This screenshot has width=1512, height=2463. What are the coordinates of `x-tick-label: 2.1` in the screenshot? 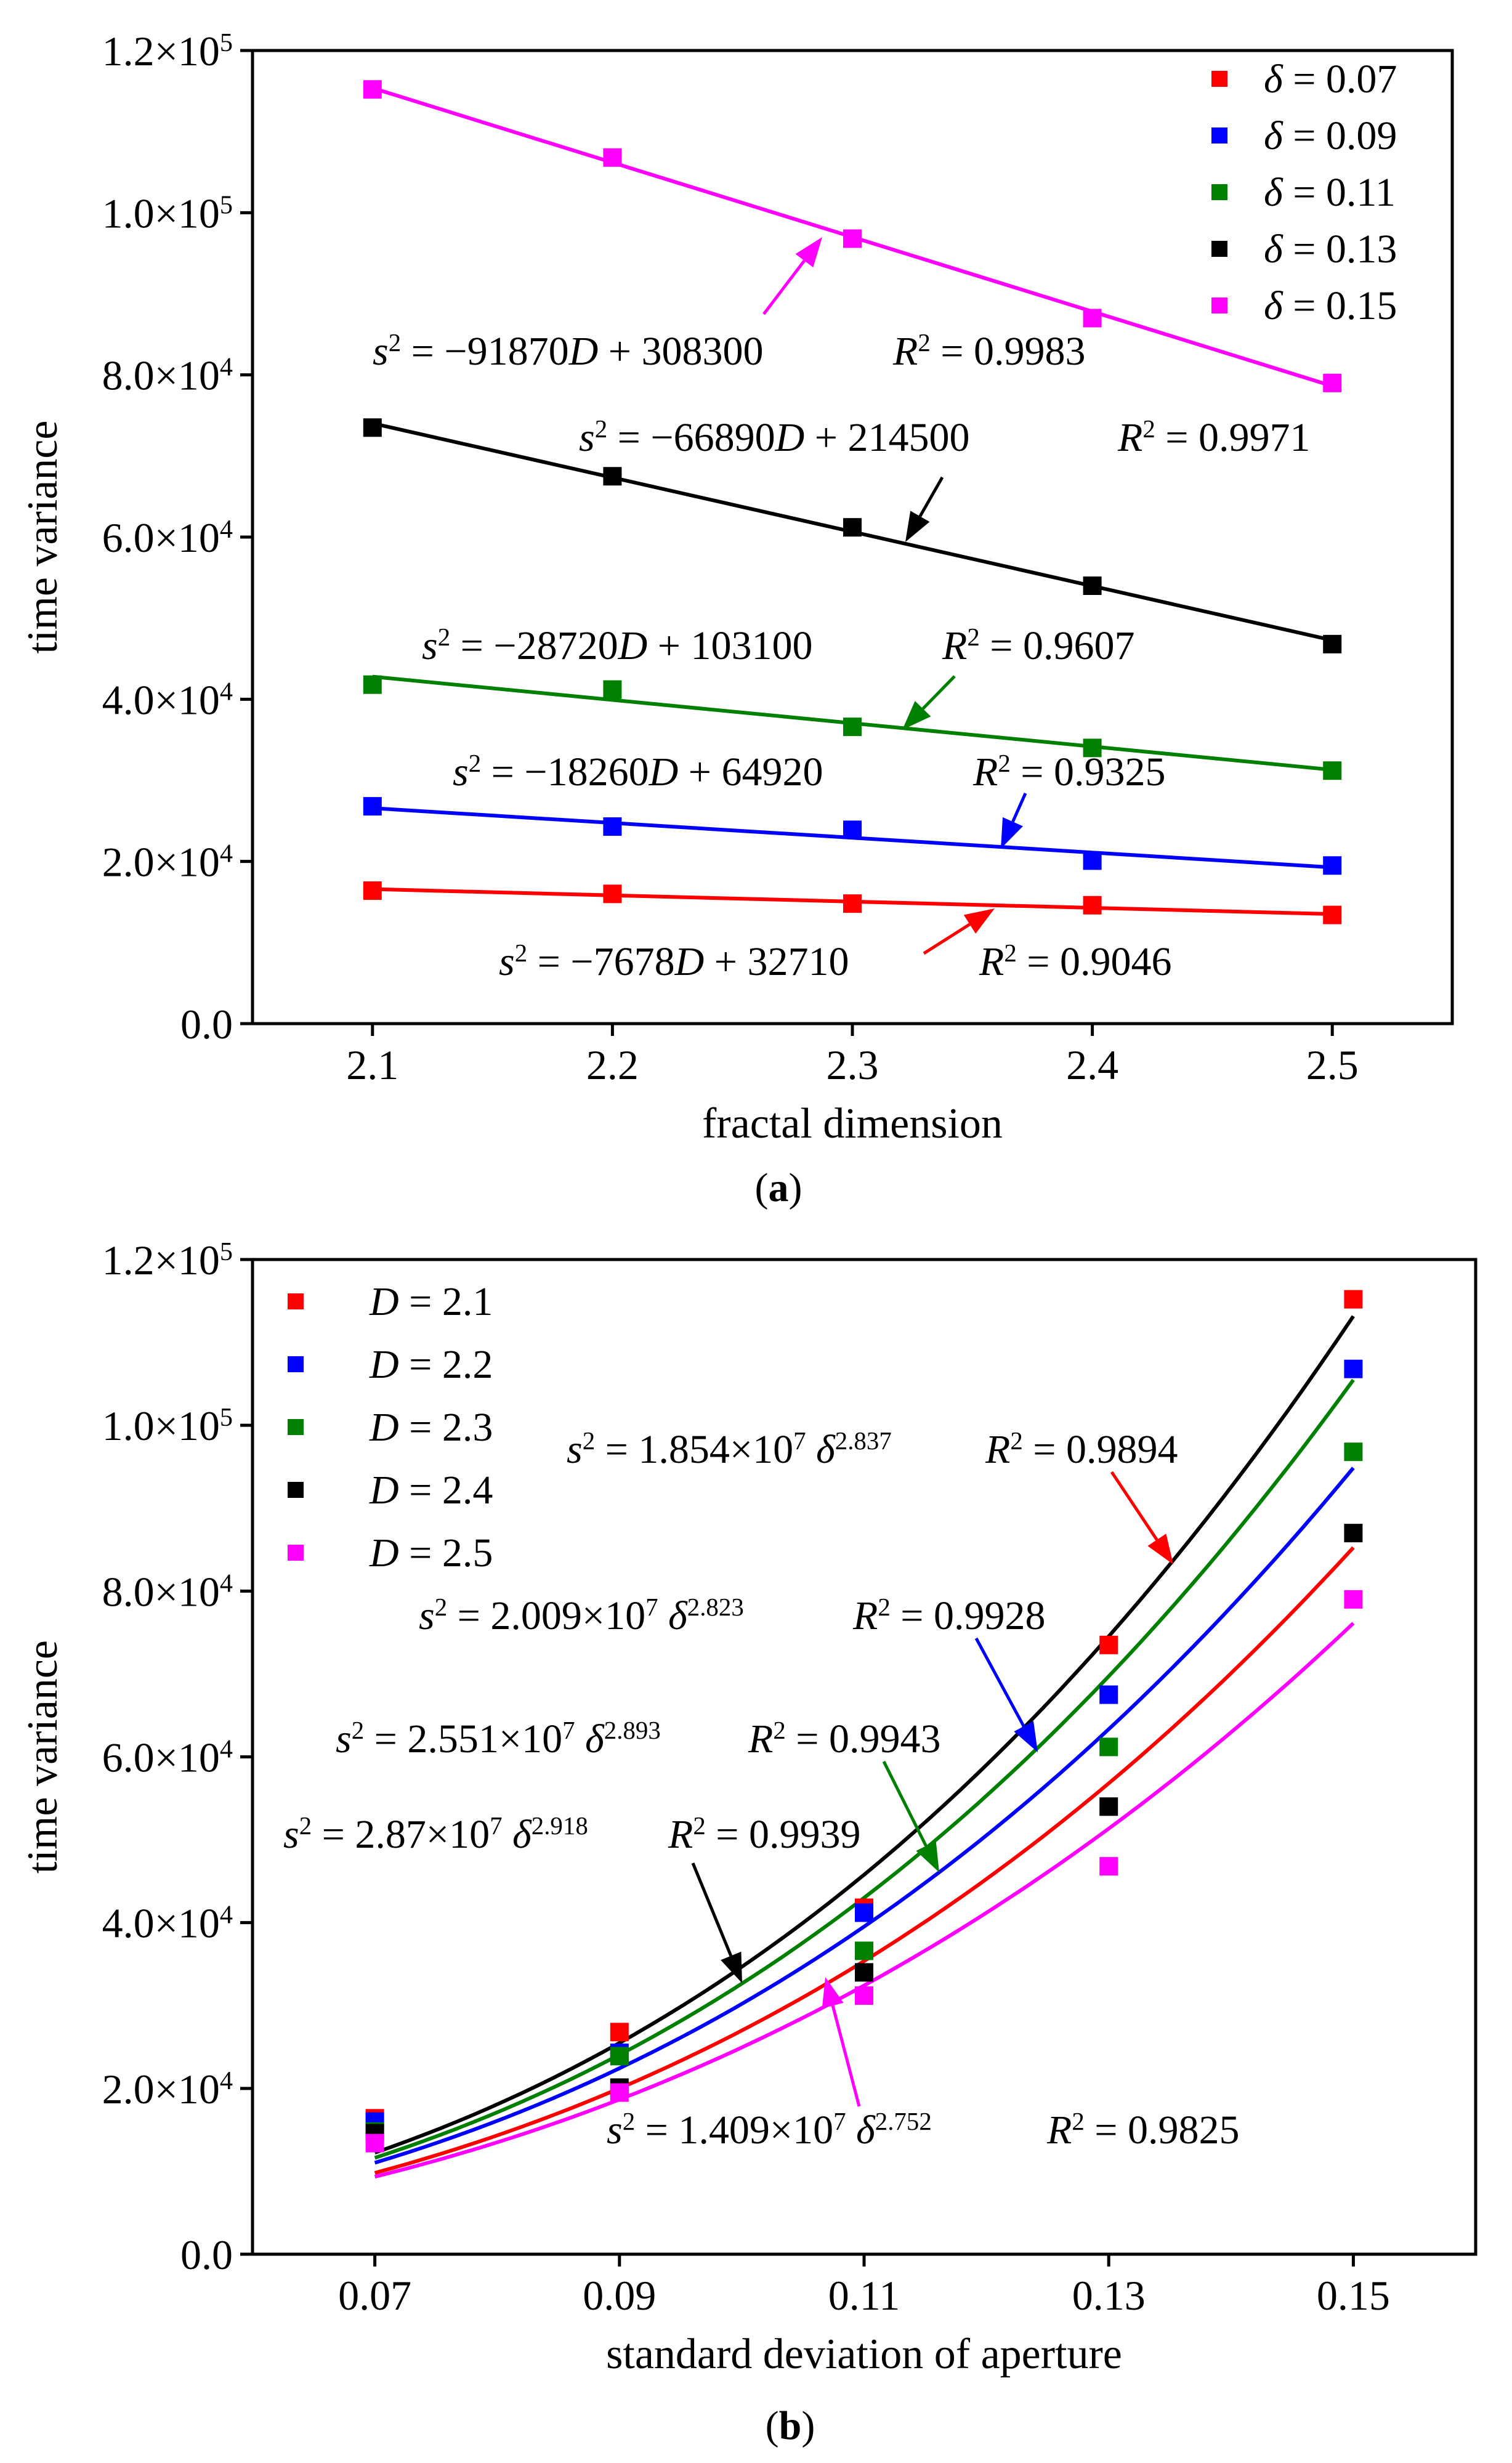 It's located at (372, 1064).